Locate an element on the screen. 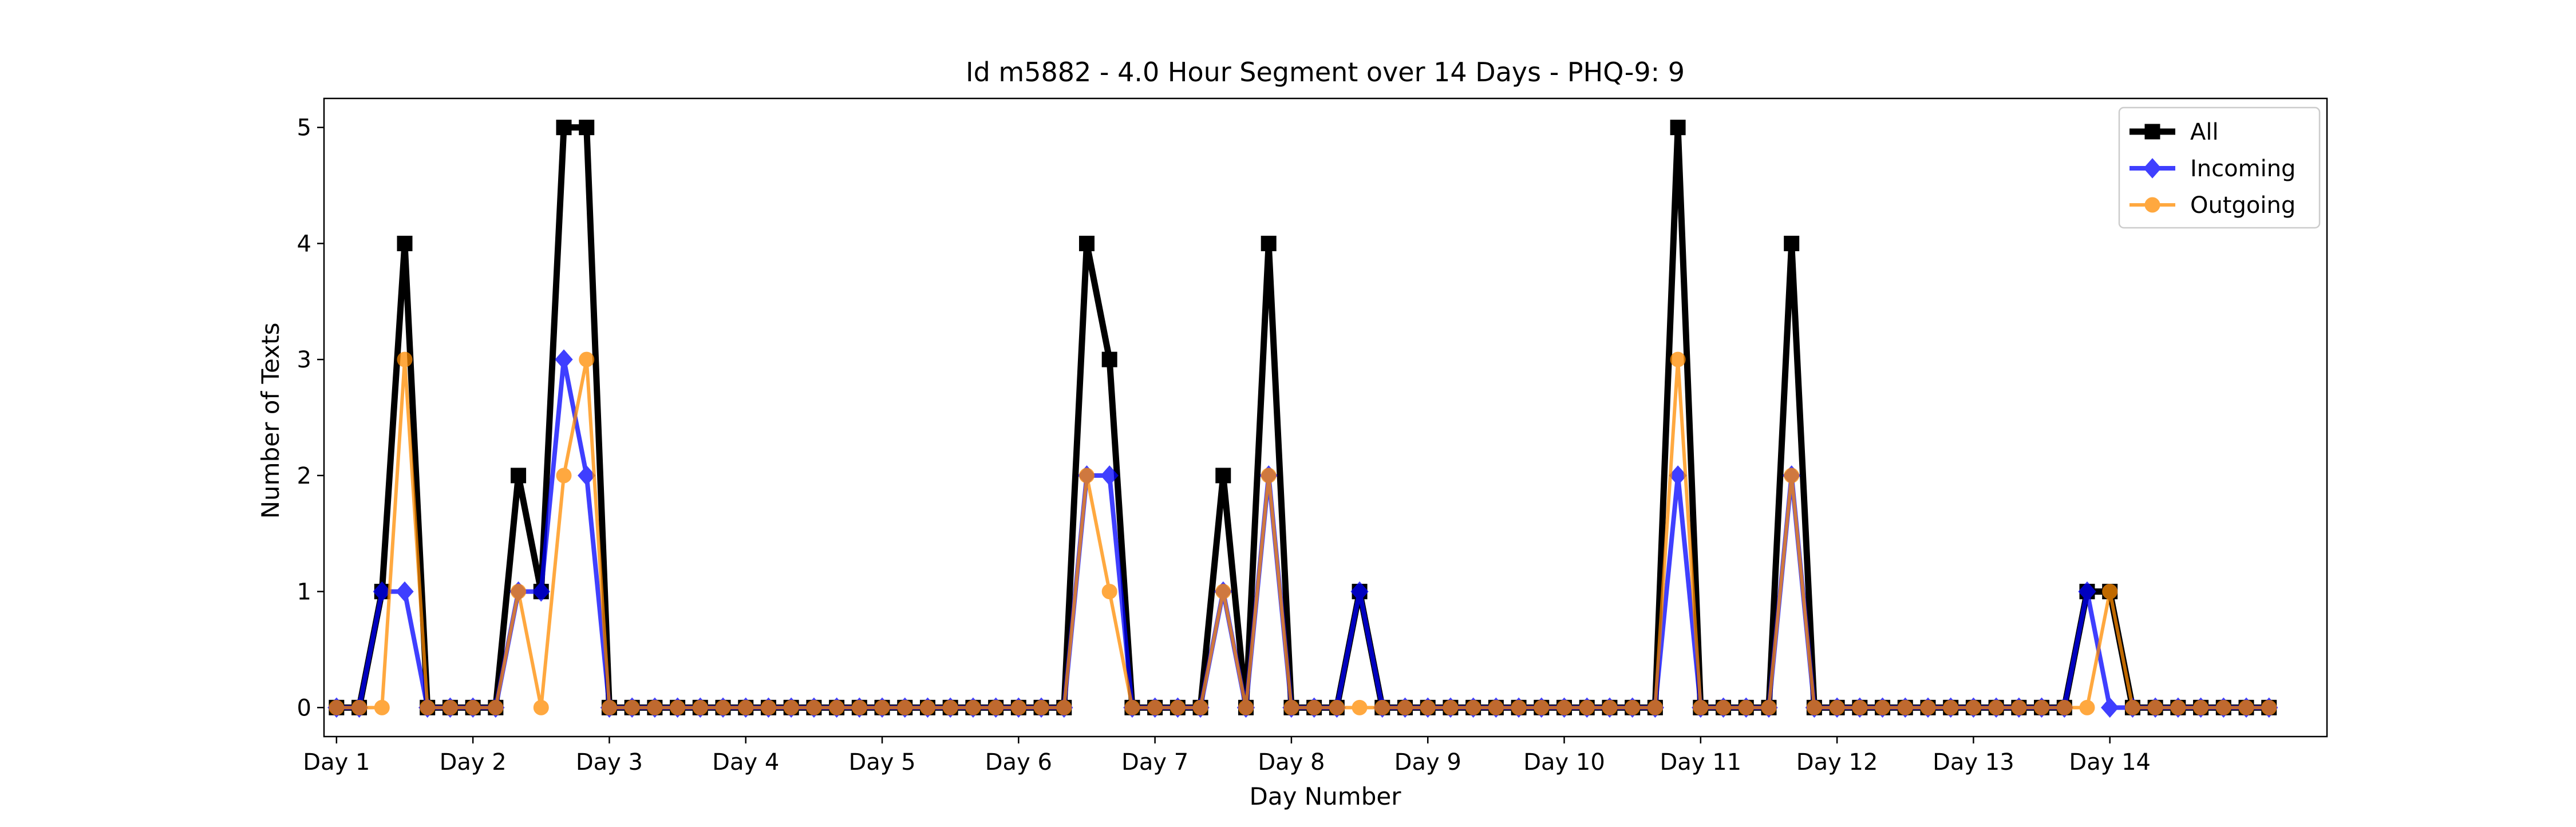  legend-box is located at coordinates (2219, 167).